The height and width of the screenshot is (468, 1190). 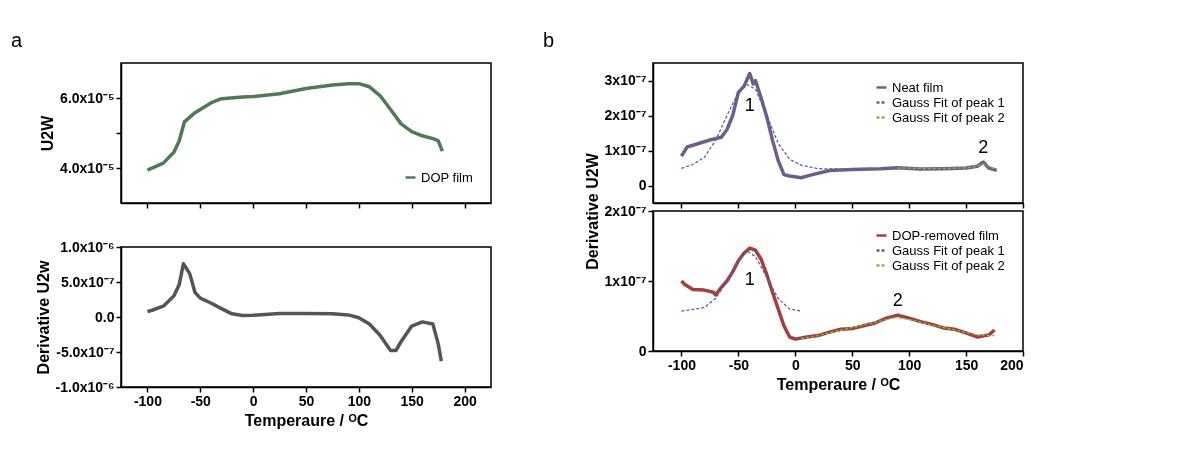 What do you see at coordinates (105, 316) in the screenshot?
I see `y-tick-label: 0.0` at bounding box center [105, 316].